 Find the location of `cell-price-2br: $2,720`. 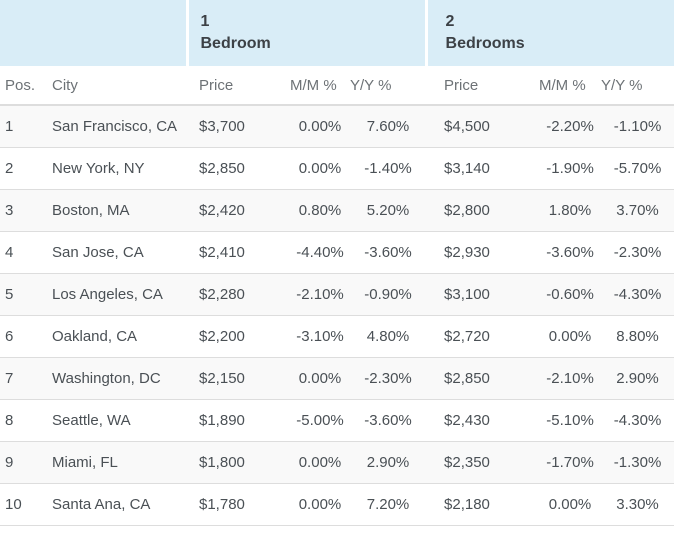

cell-price-2br: $2,720 is located at coordinates (483, 335).